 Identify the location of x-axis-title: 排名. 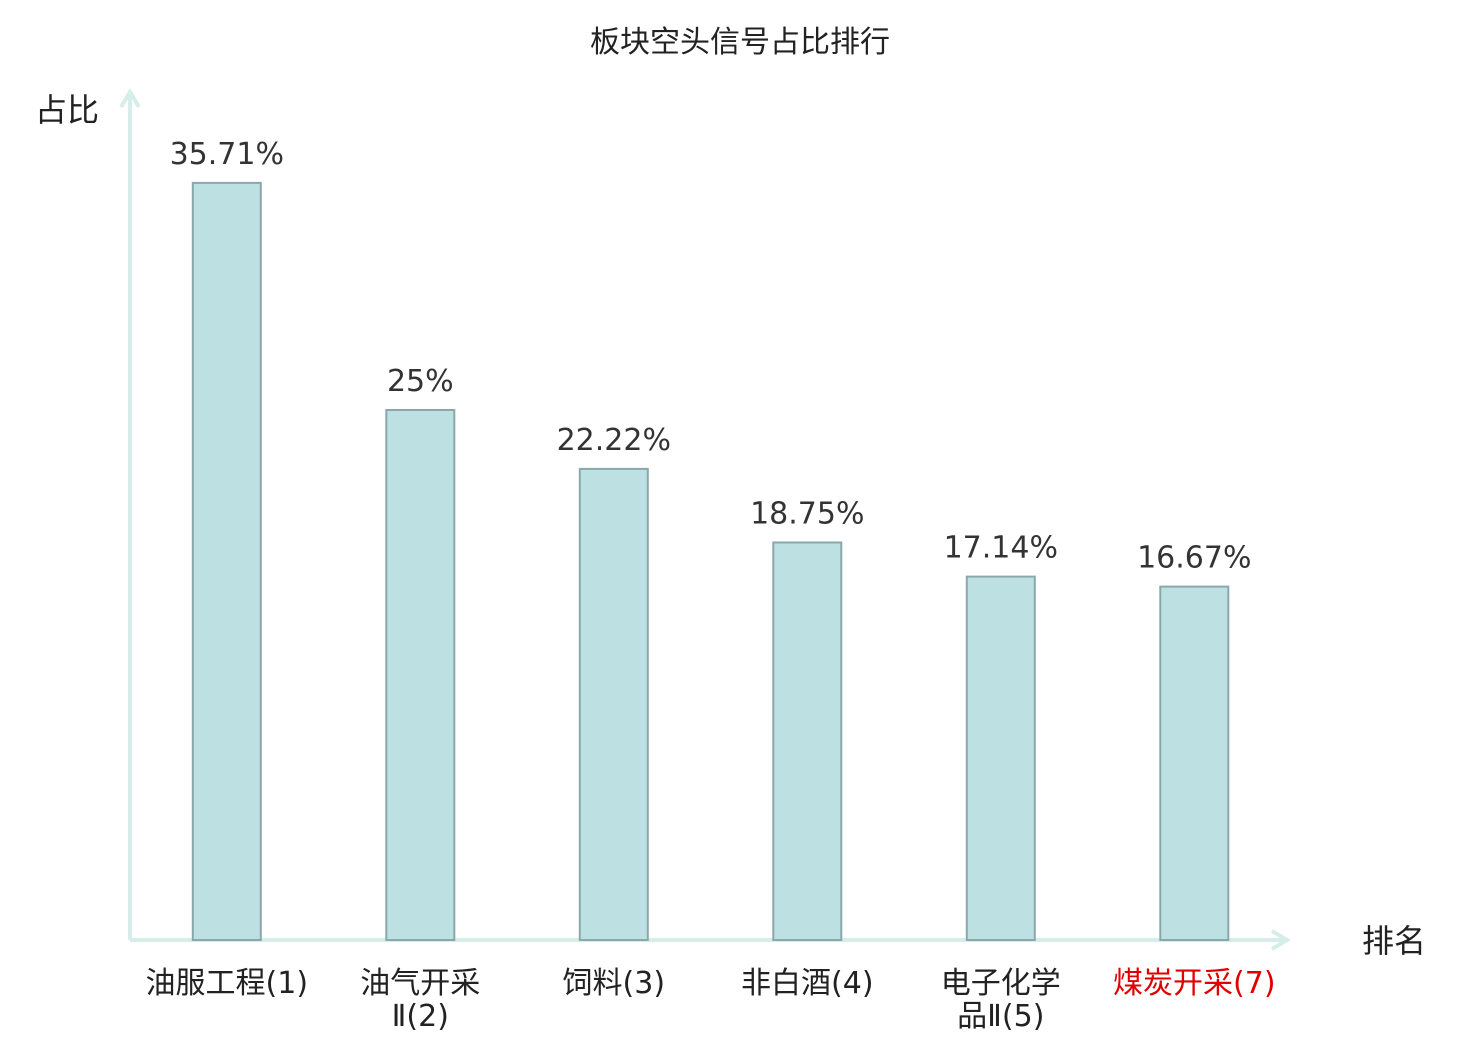
(1394, 941).